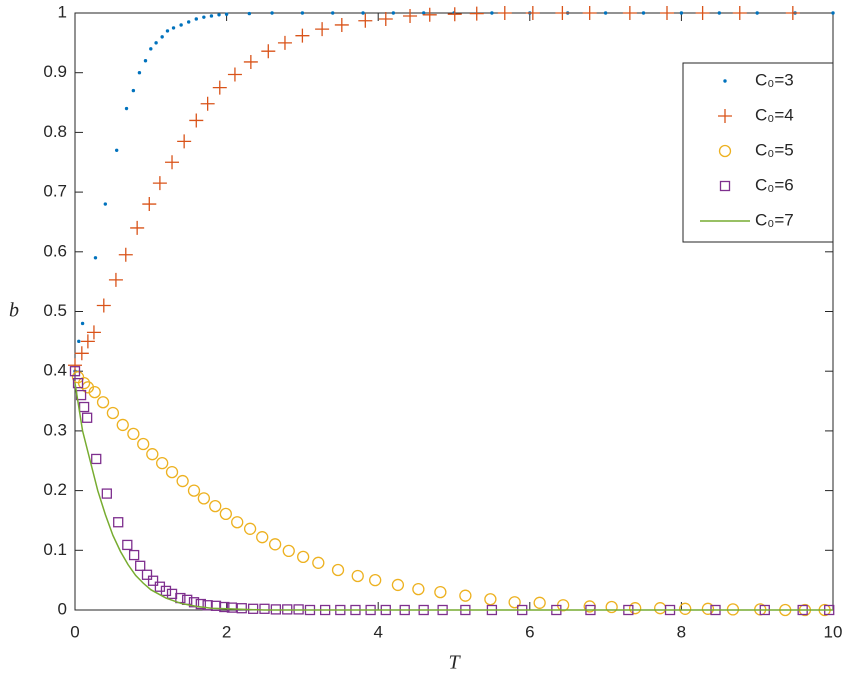 The width and height of the screenshot is (851, 682). Describe the element at coordinates (774, 149) in the screenshot. I see `legend-label: C₀=5` at that location.